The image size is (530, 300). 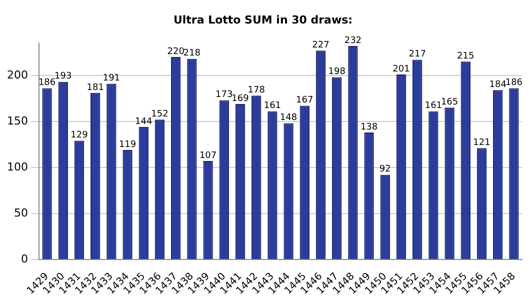 What do you see at coordinates (144, 121) in the screenshot?
I see `data-label: 144` at bounding box center [144, 121].